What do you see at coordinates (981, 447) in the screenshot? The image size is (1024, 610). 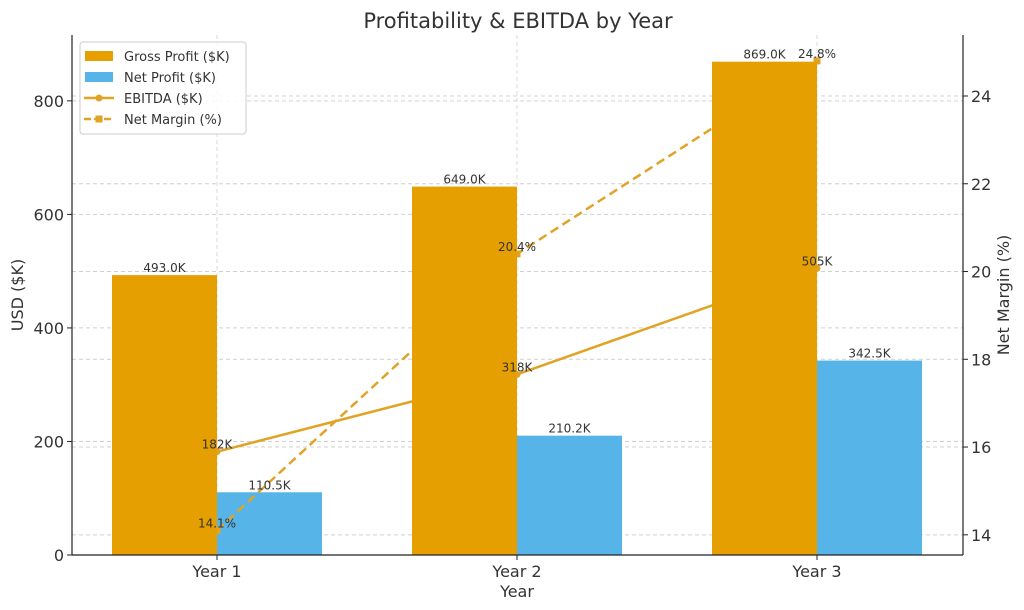 I see `y2-tick-label: 16` at bounding box center [981, 447].